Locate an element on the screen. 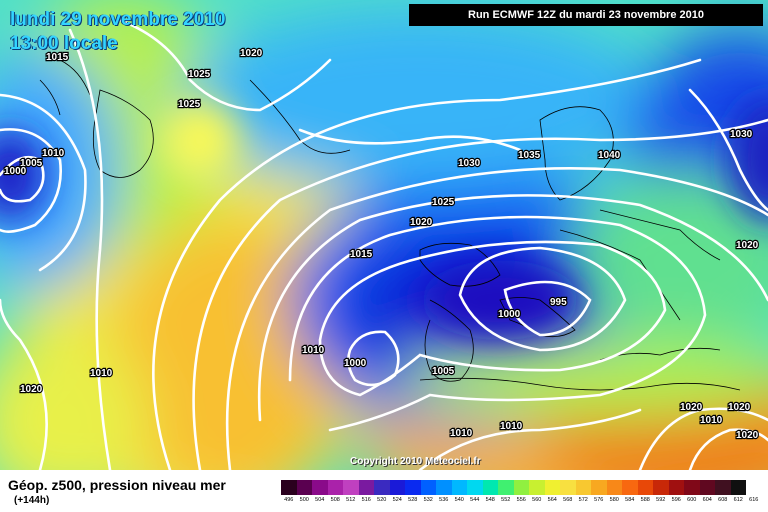 This screenshot has height=512, width=768. forecast-local-time: 13:00 locale is located at coordinates (64, 43).